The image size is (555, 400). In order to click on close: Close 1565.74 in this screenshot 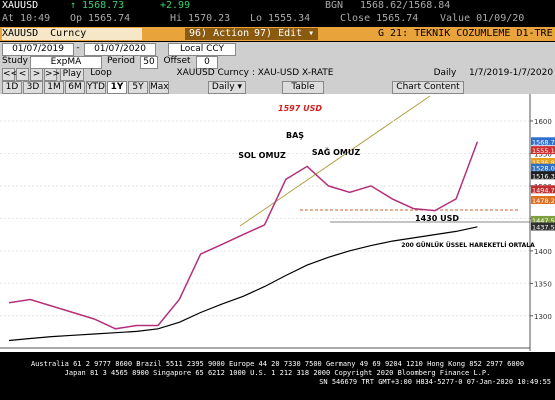, I will do `click(379, 18)`.